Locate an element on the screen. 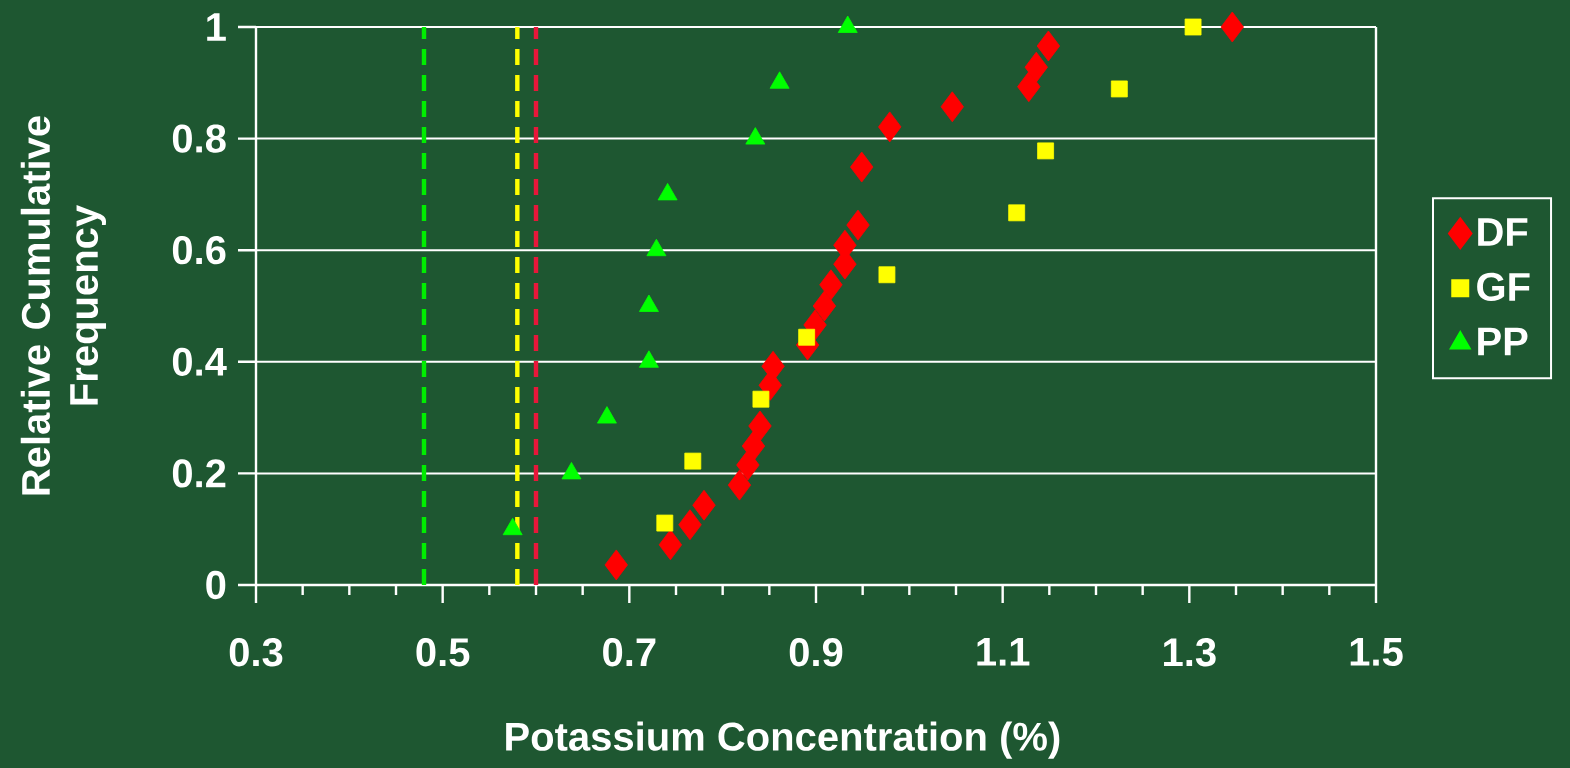 The width and height of the screenshot is (1570, 768). y-tick-label: 0.2 is located at coordinates (199, 473).